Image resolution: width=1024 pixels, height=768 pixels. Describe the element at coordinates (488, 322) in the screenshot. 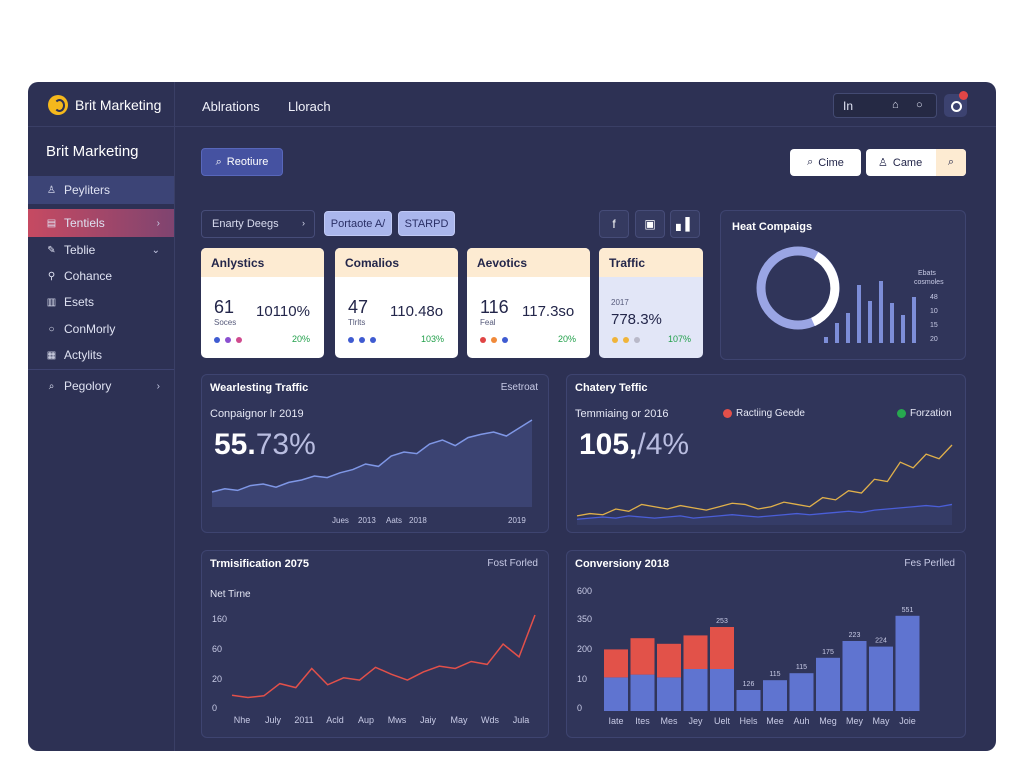

I see `card-sublabel: Feal` at that location.